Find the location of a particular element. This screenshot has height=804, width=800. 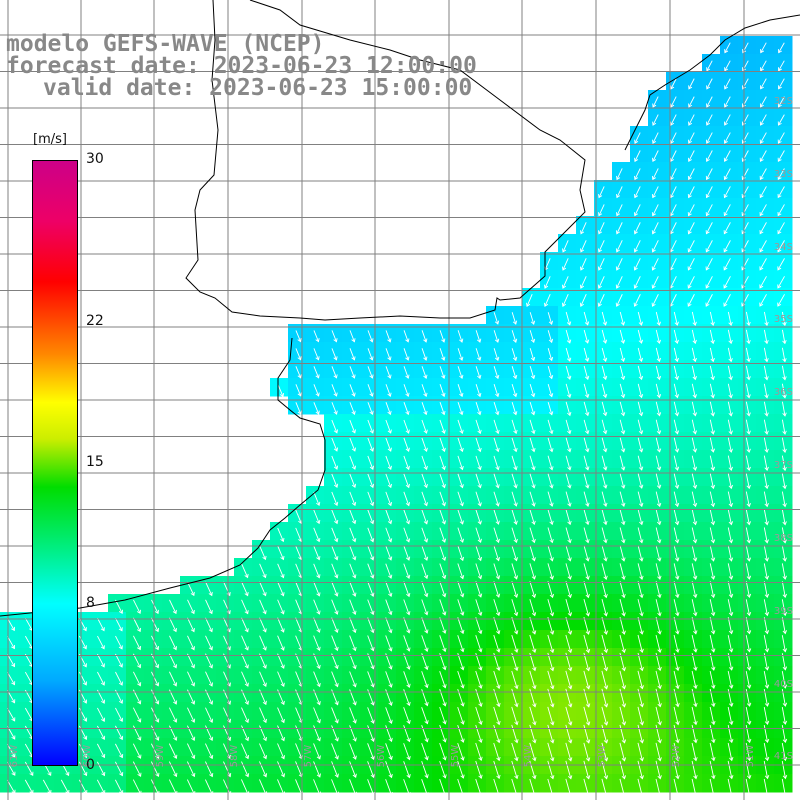

longitude-label: 51W is located at coordinates (750, 756).